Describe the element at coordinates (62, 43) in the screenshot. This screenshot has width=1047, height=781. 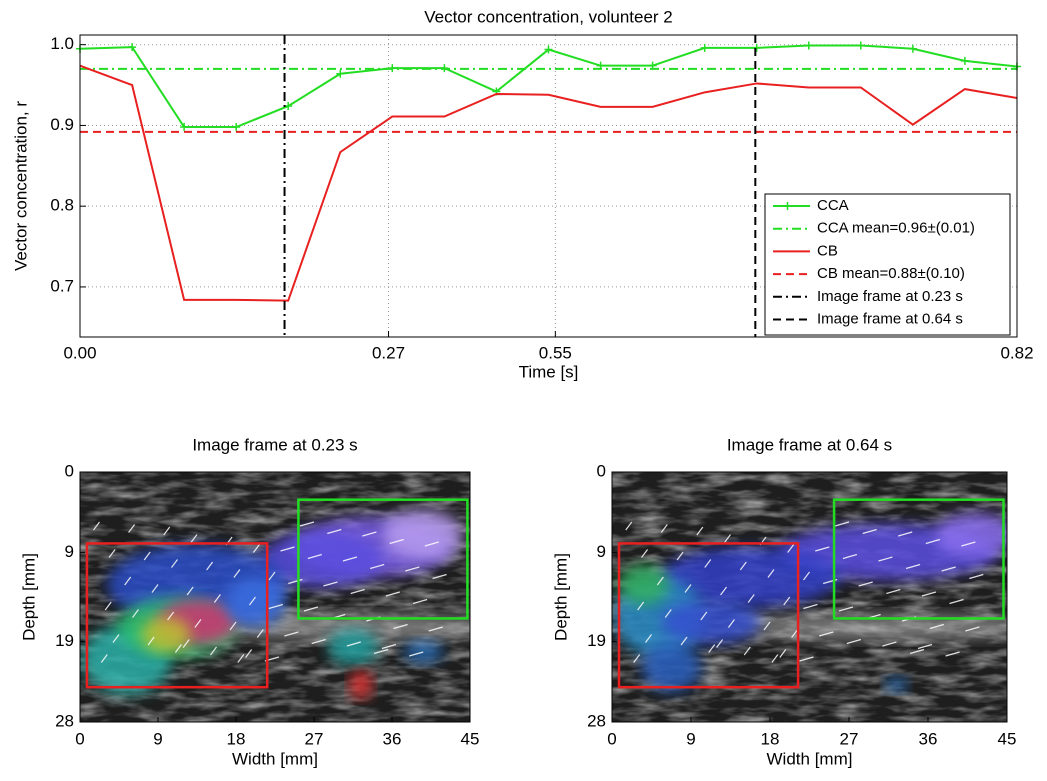
I see `y-tick-label: 1.0` at that location.